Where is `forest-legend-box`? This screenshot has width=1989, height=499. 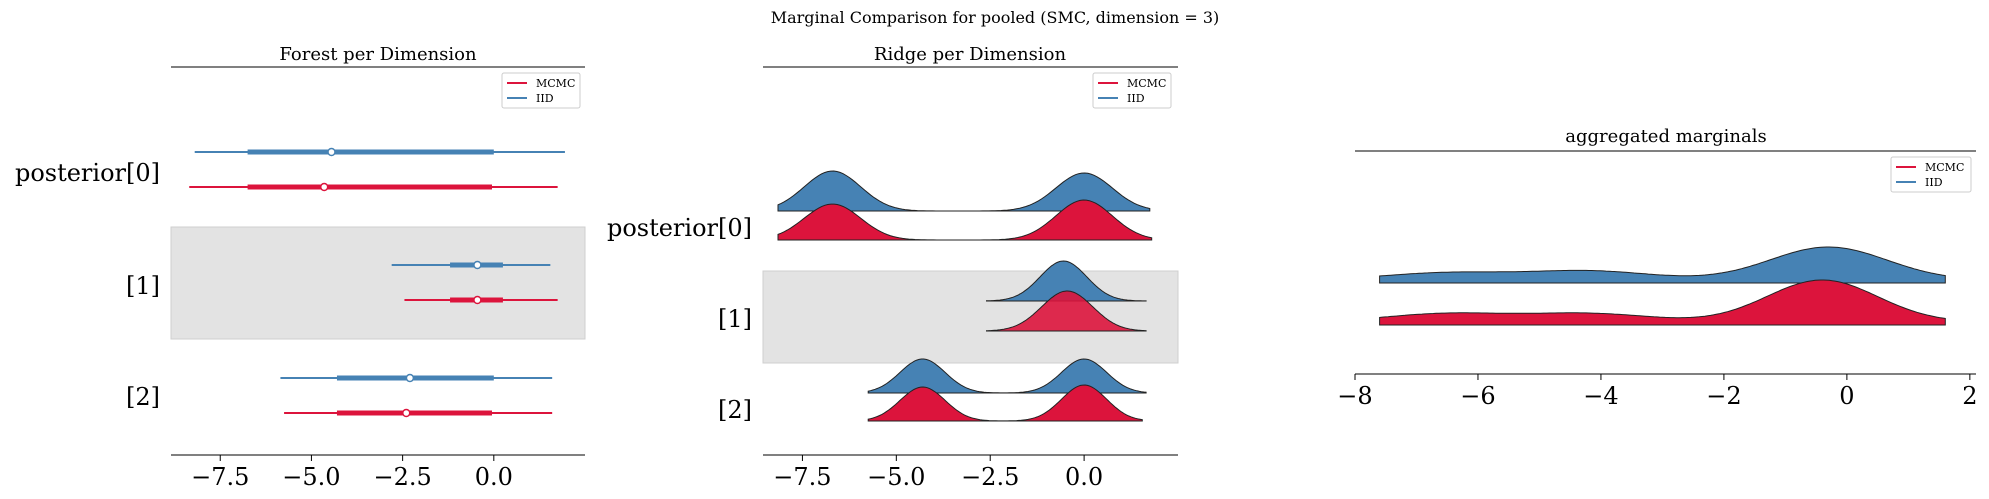
forest-legend-box is located at coordinates (541, 90).